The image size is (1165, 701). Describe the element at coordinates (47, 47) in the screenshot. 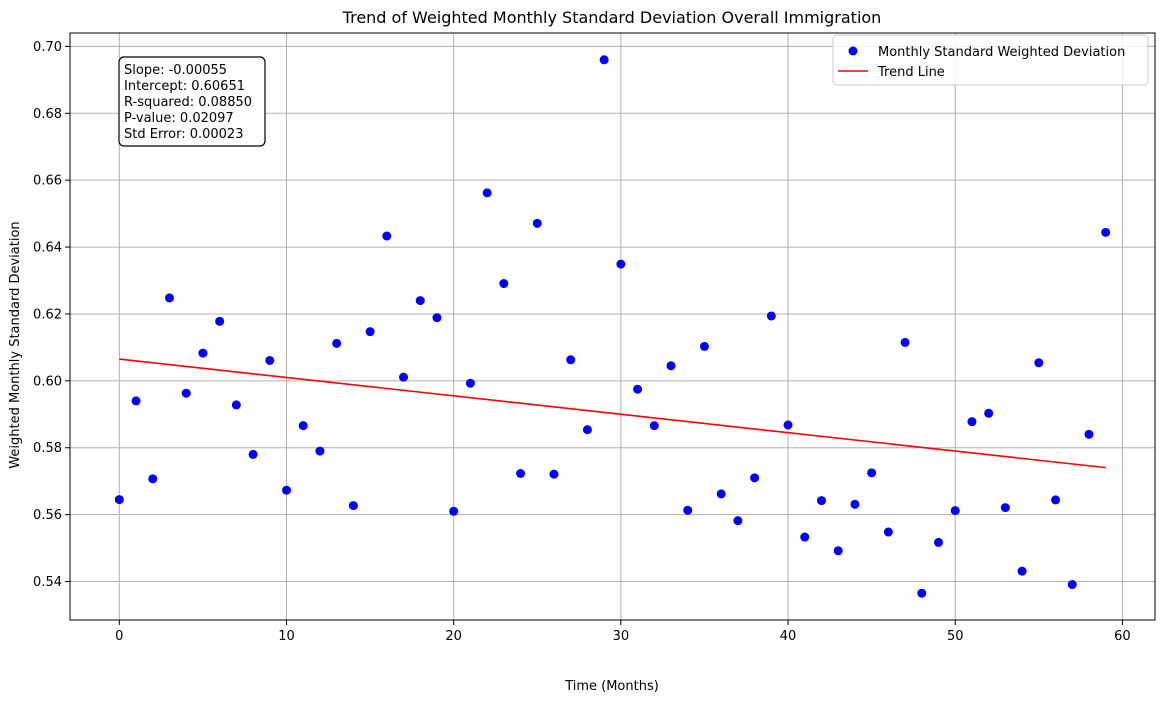

I see `y-tick-label: 0.70` at that location.